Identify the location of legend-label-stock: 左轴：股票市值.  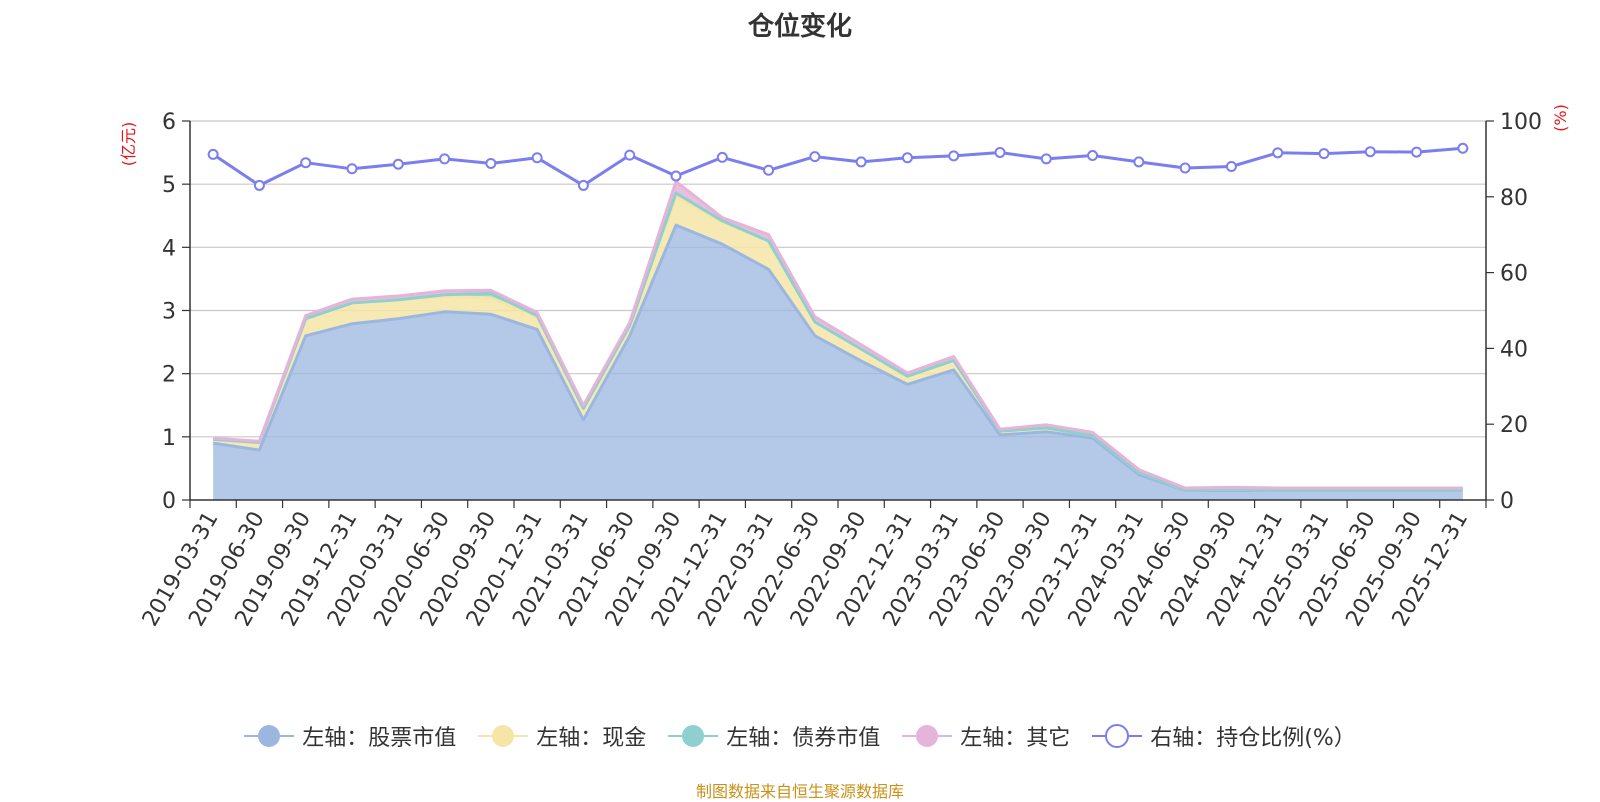
(379, 738).